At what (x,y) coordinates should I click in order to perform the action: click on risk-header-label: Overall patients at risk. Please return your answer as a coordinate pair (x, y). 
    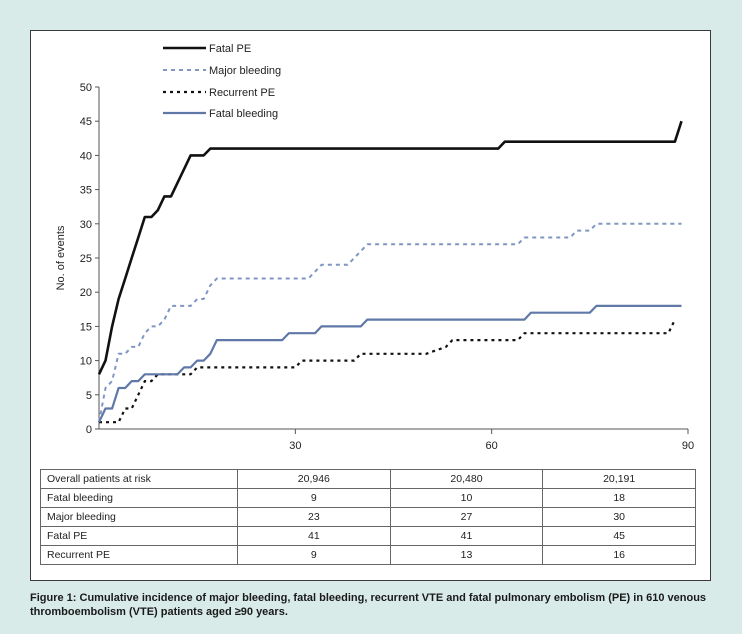
    Looking at the image, I should click on (139, 479).